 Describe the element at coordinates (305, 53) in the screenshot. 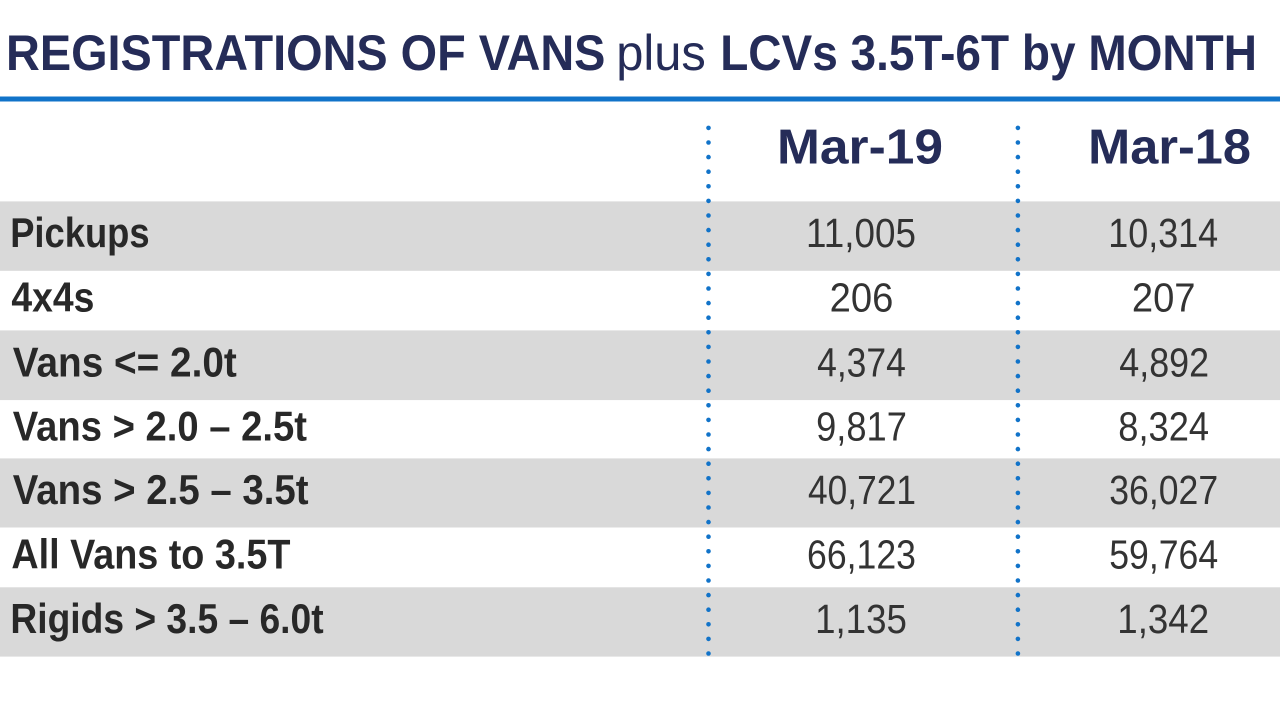

I see `svg-text: REGISTRATIONS OF VANS` at that location.